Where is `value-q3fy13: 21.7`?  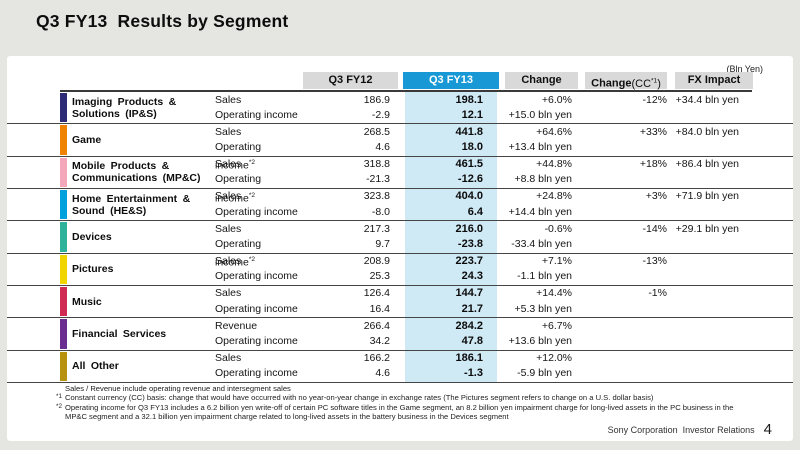
value-q3fy13: 21.7 is located at coordinates (472, 308).